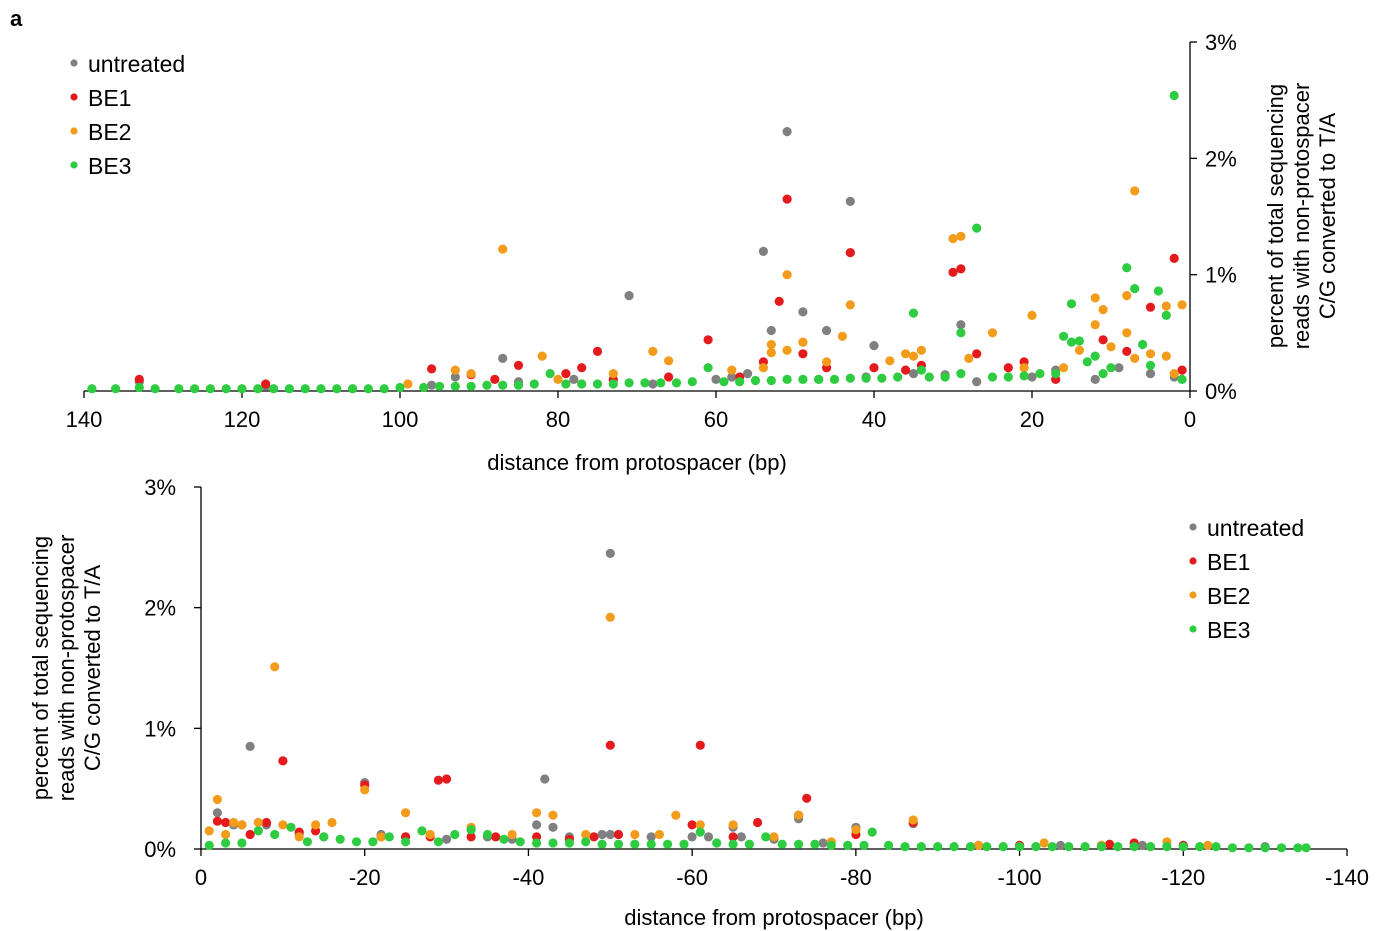  I want to click on panel-letter: a, so click(16, 18).